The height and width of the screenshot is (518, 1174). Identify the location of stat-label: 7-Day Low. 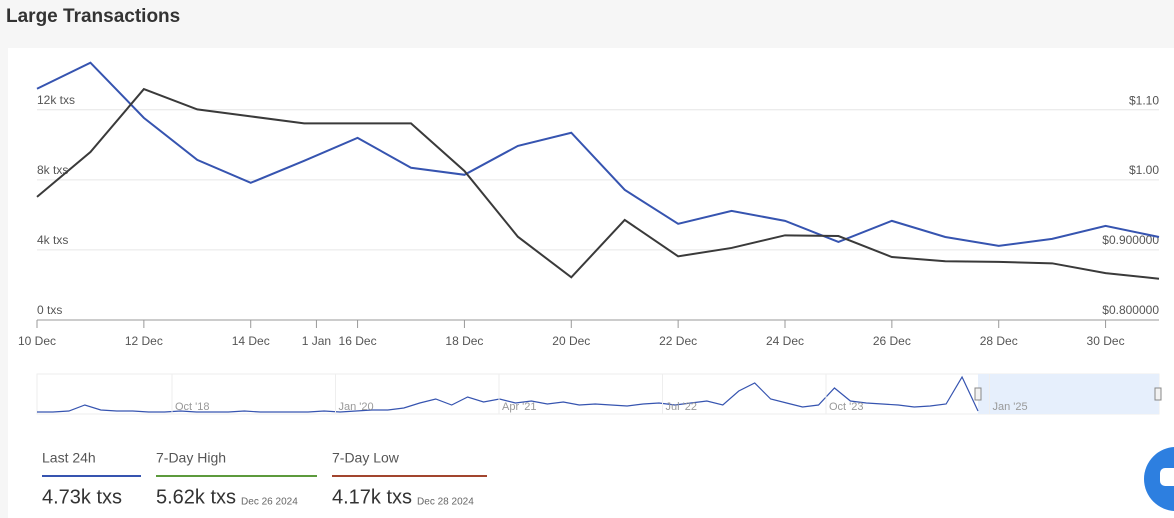
(366, 458).